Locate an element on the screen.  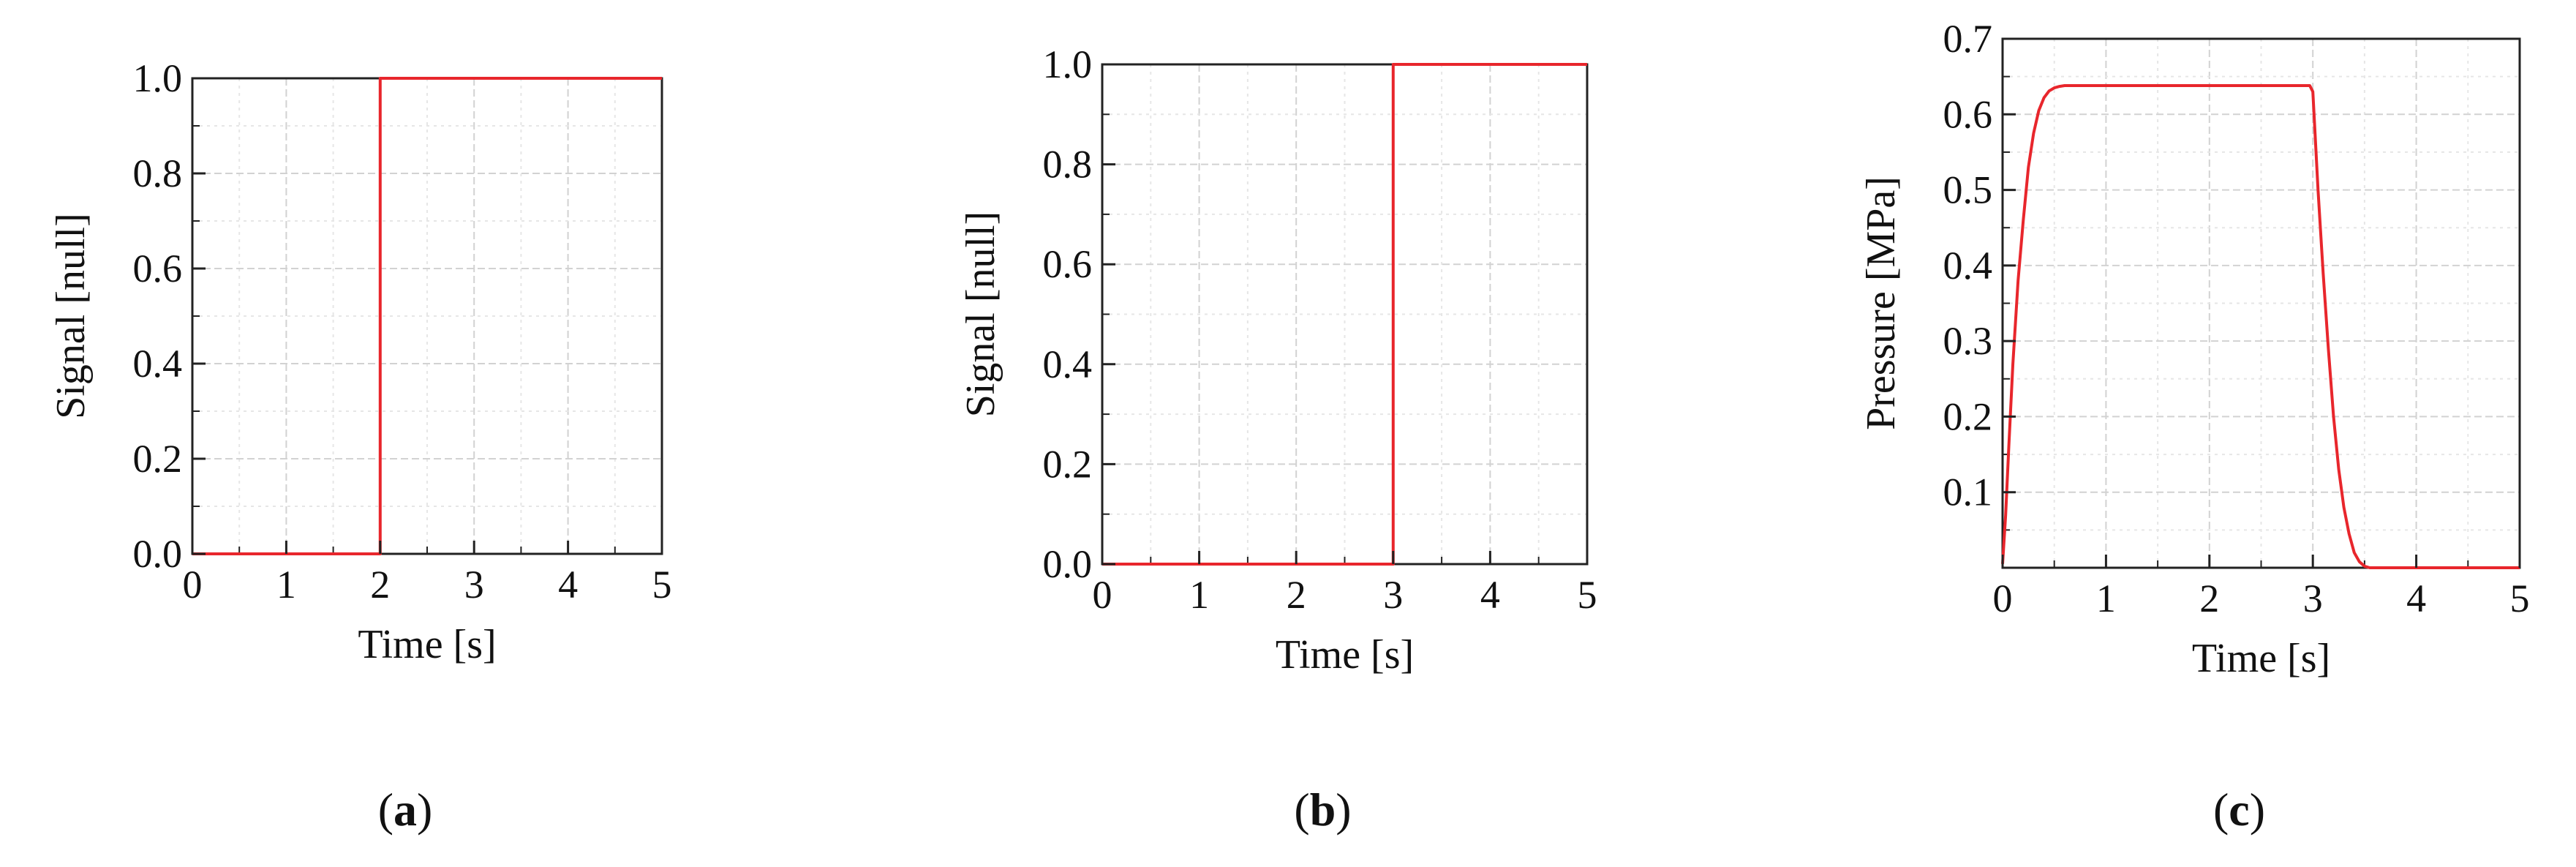
panel-c-grid is located at coordinates (2261, 303).